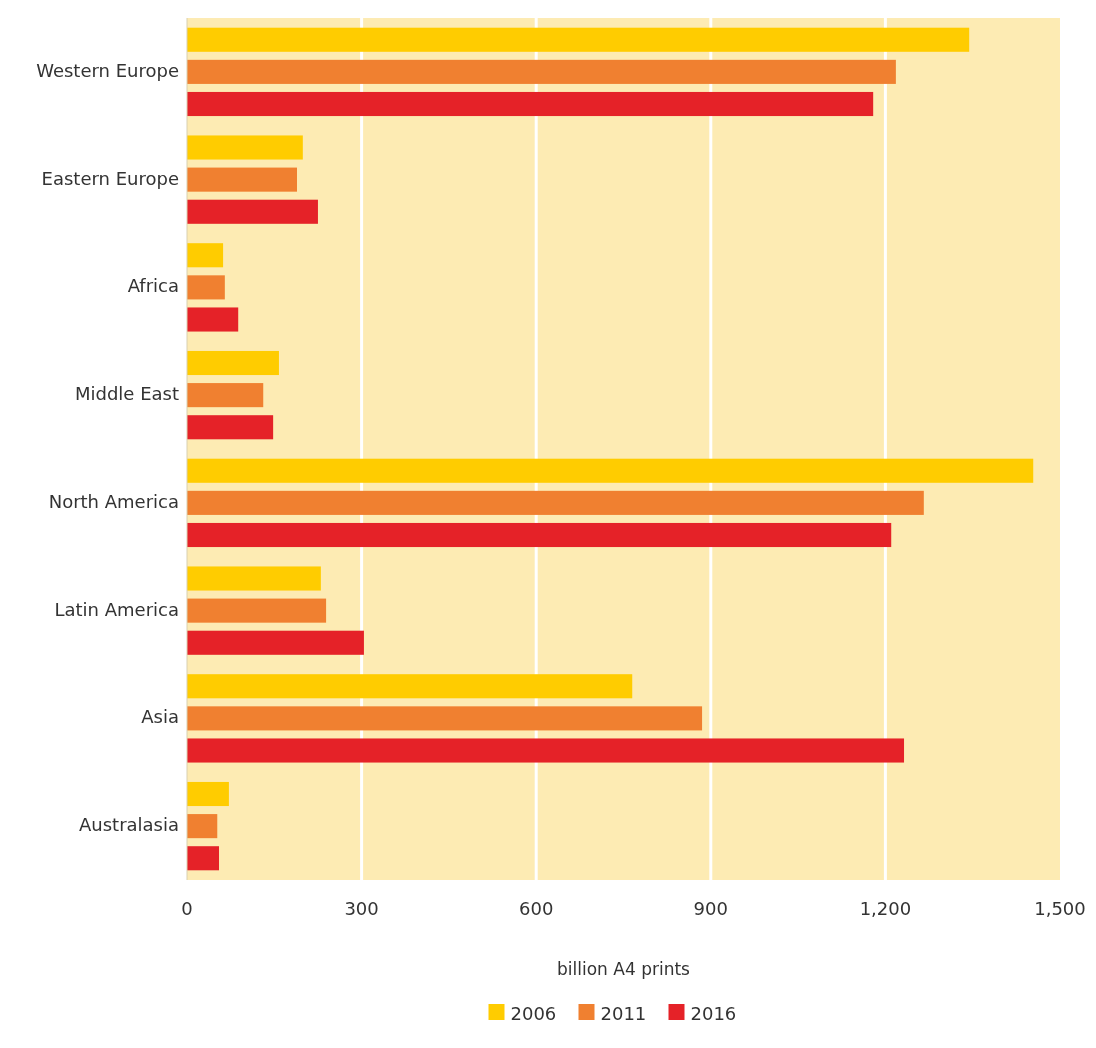 The image size is (1096, 1048). What do you see at coordinates (187, 908) in the screenshot?
I see `x-tick-label: 0` at bounding box center [187, 908].